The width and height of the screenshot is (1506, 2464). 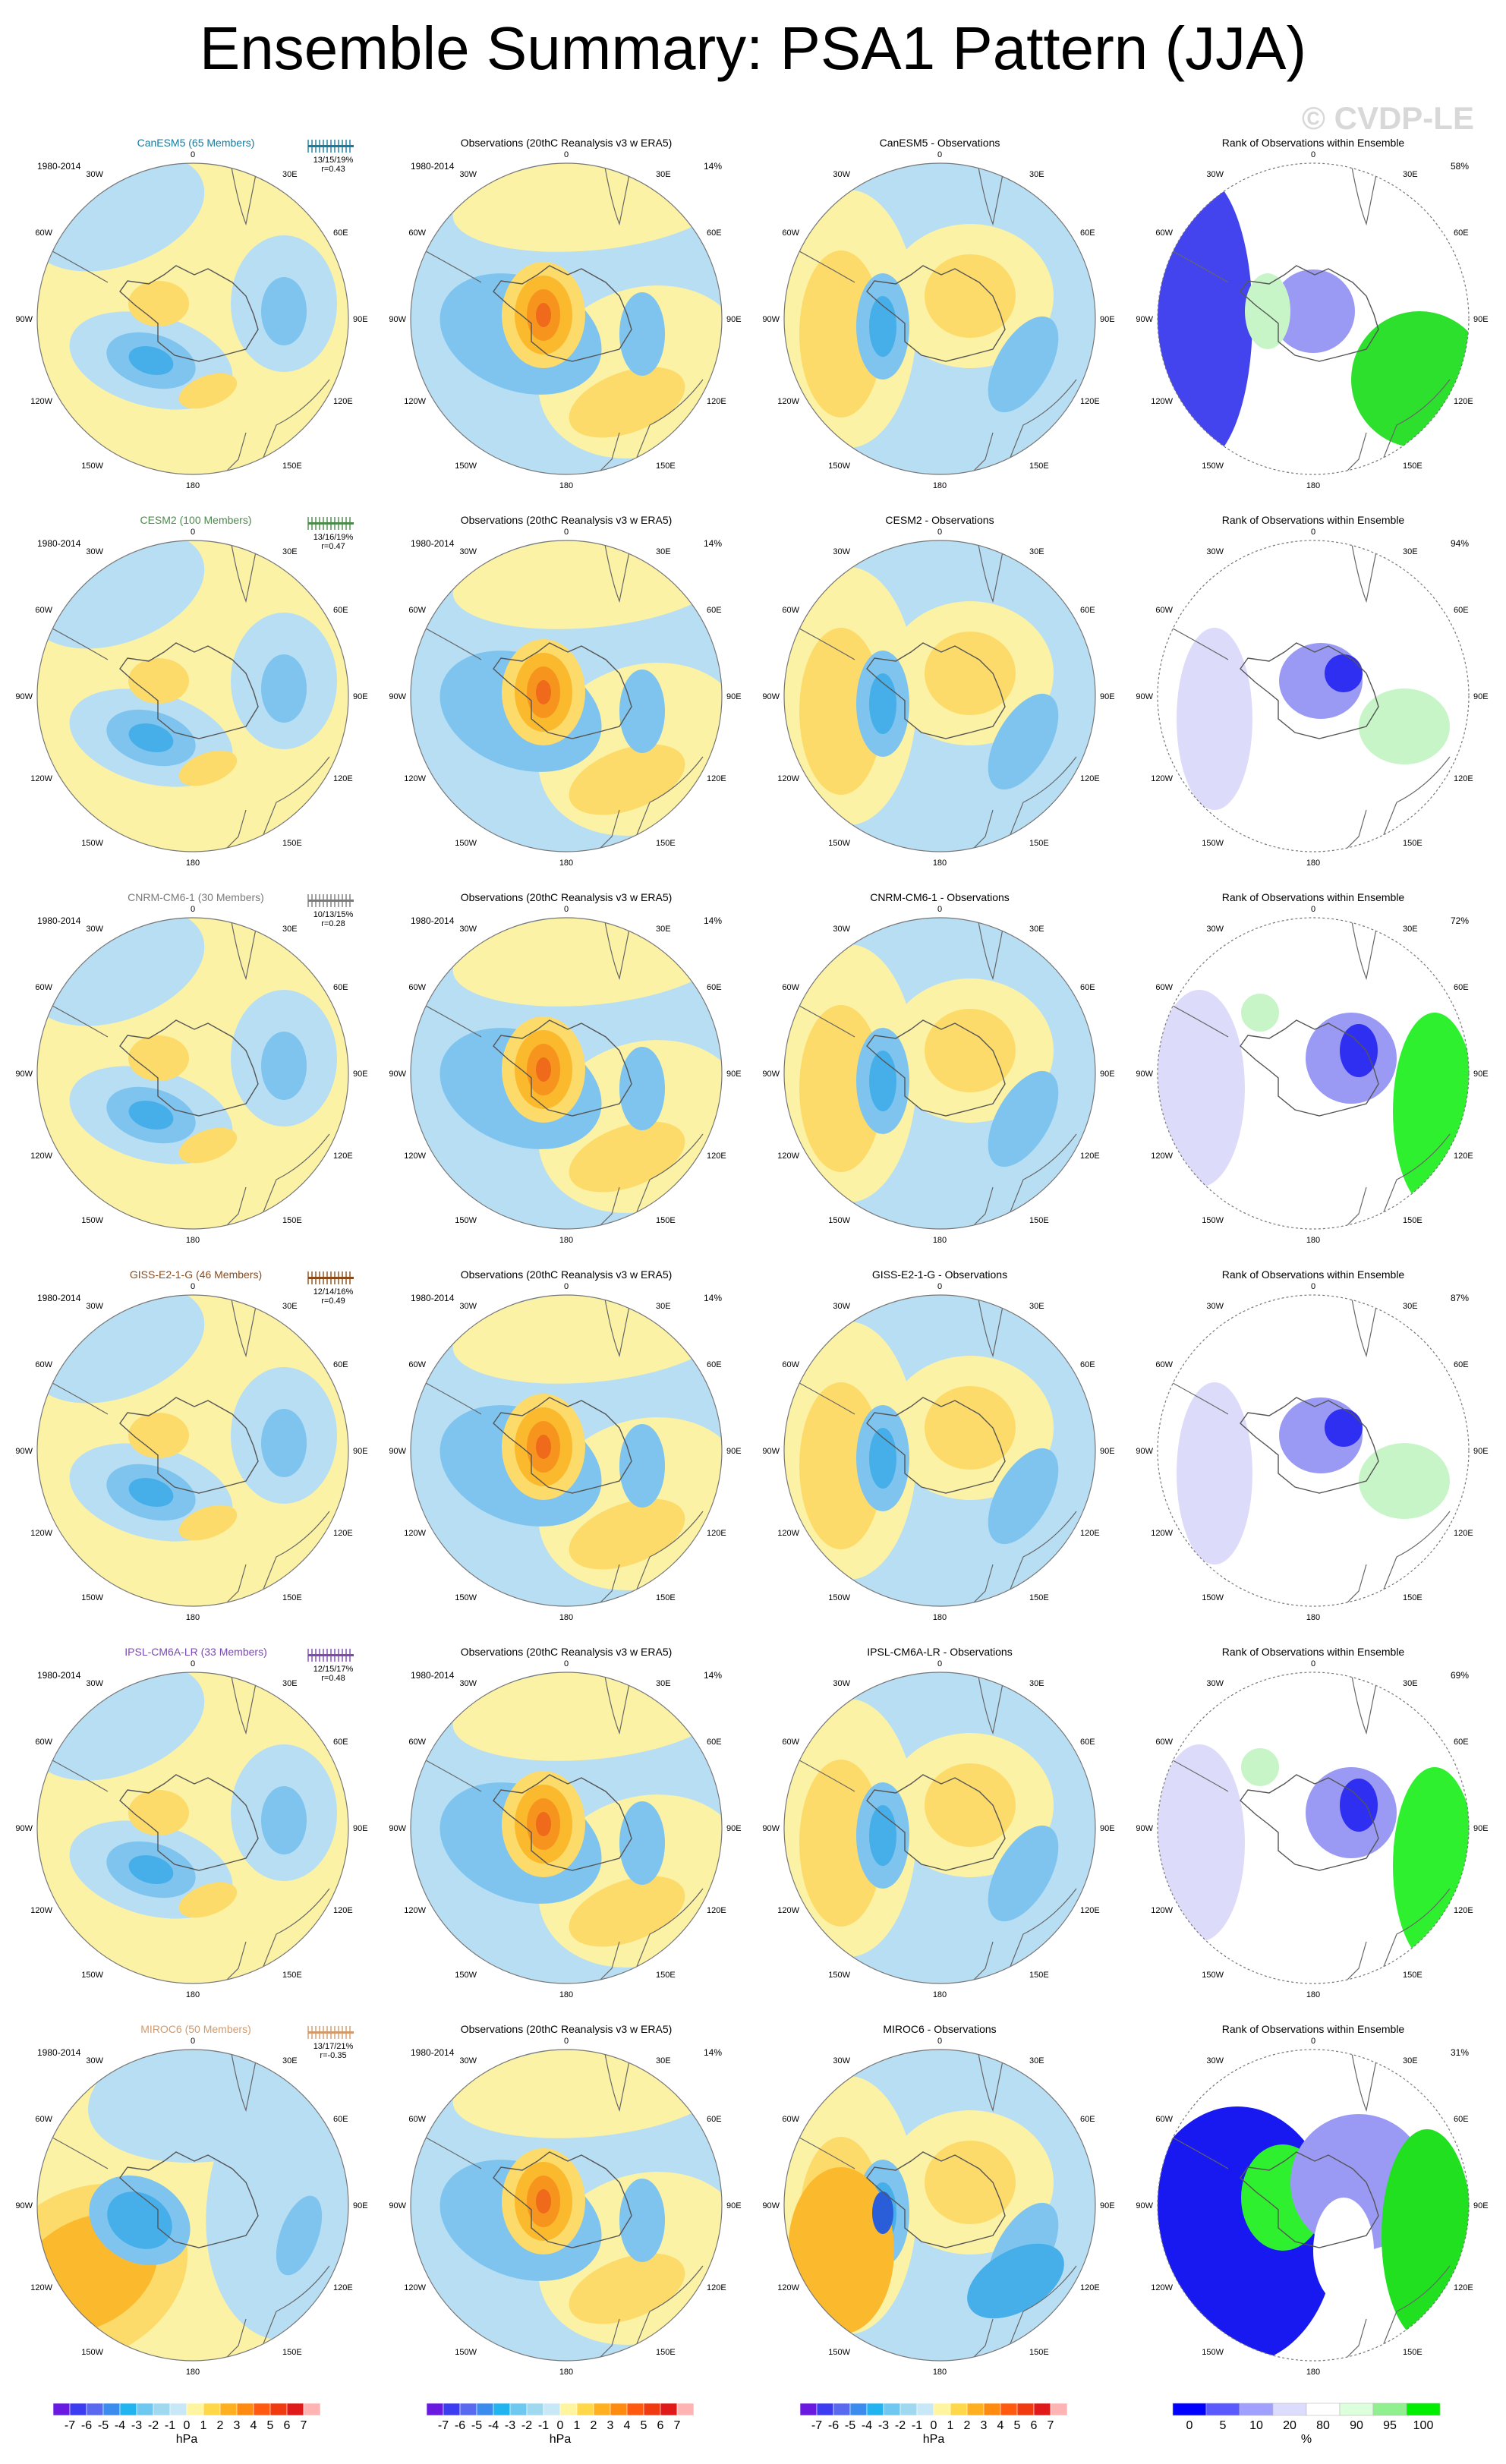 I want to click on africa-coastline, so click(x=617, y=2081).